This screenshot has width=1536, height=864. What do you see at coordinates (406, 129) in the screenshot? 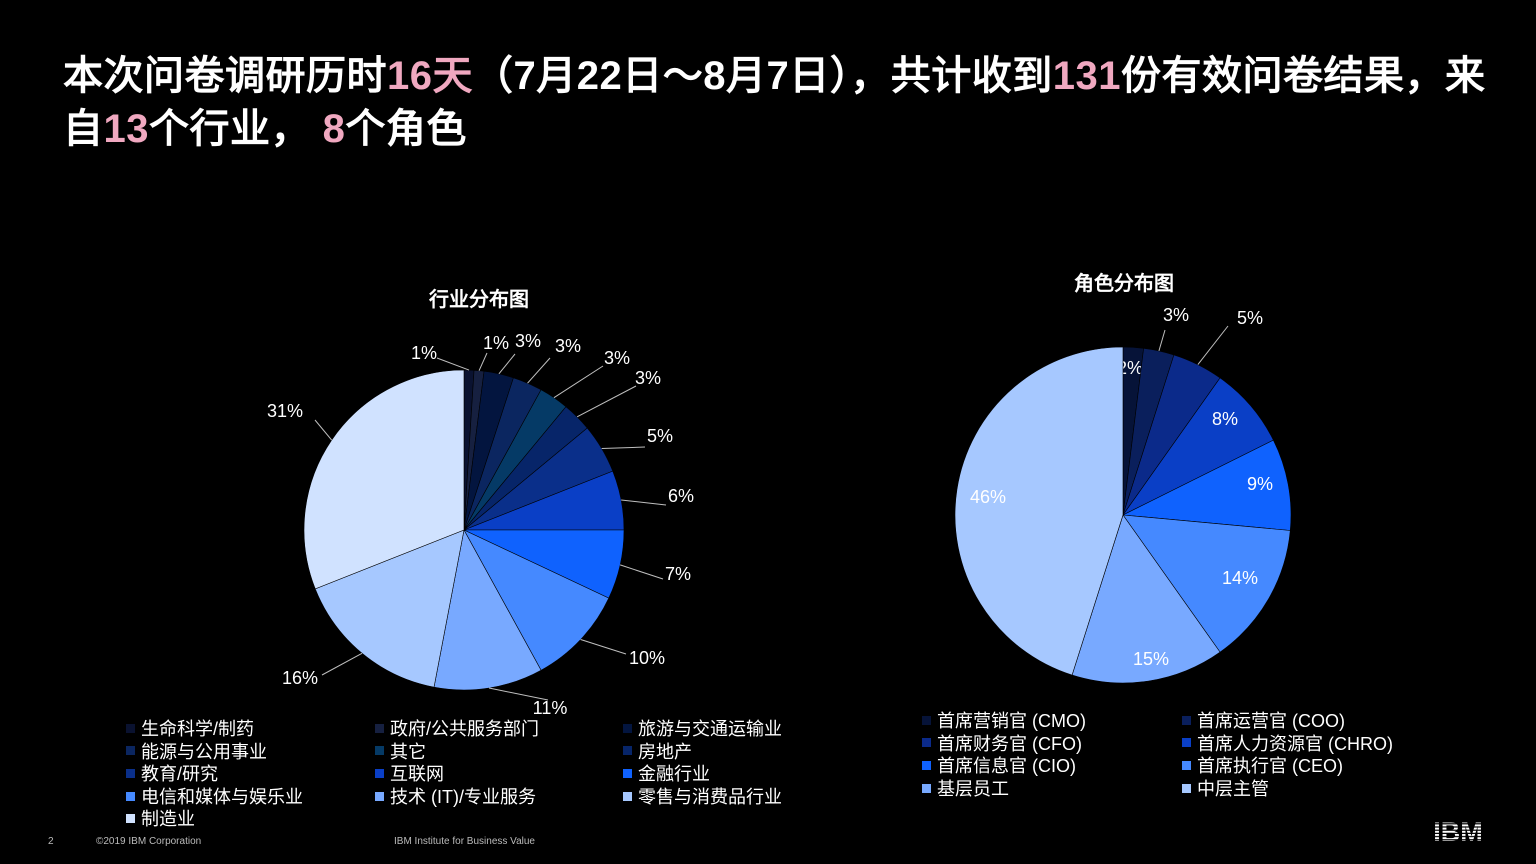
I see `title-part-5: 个角色` at bounding box center [406, 129].